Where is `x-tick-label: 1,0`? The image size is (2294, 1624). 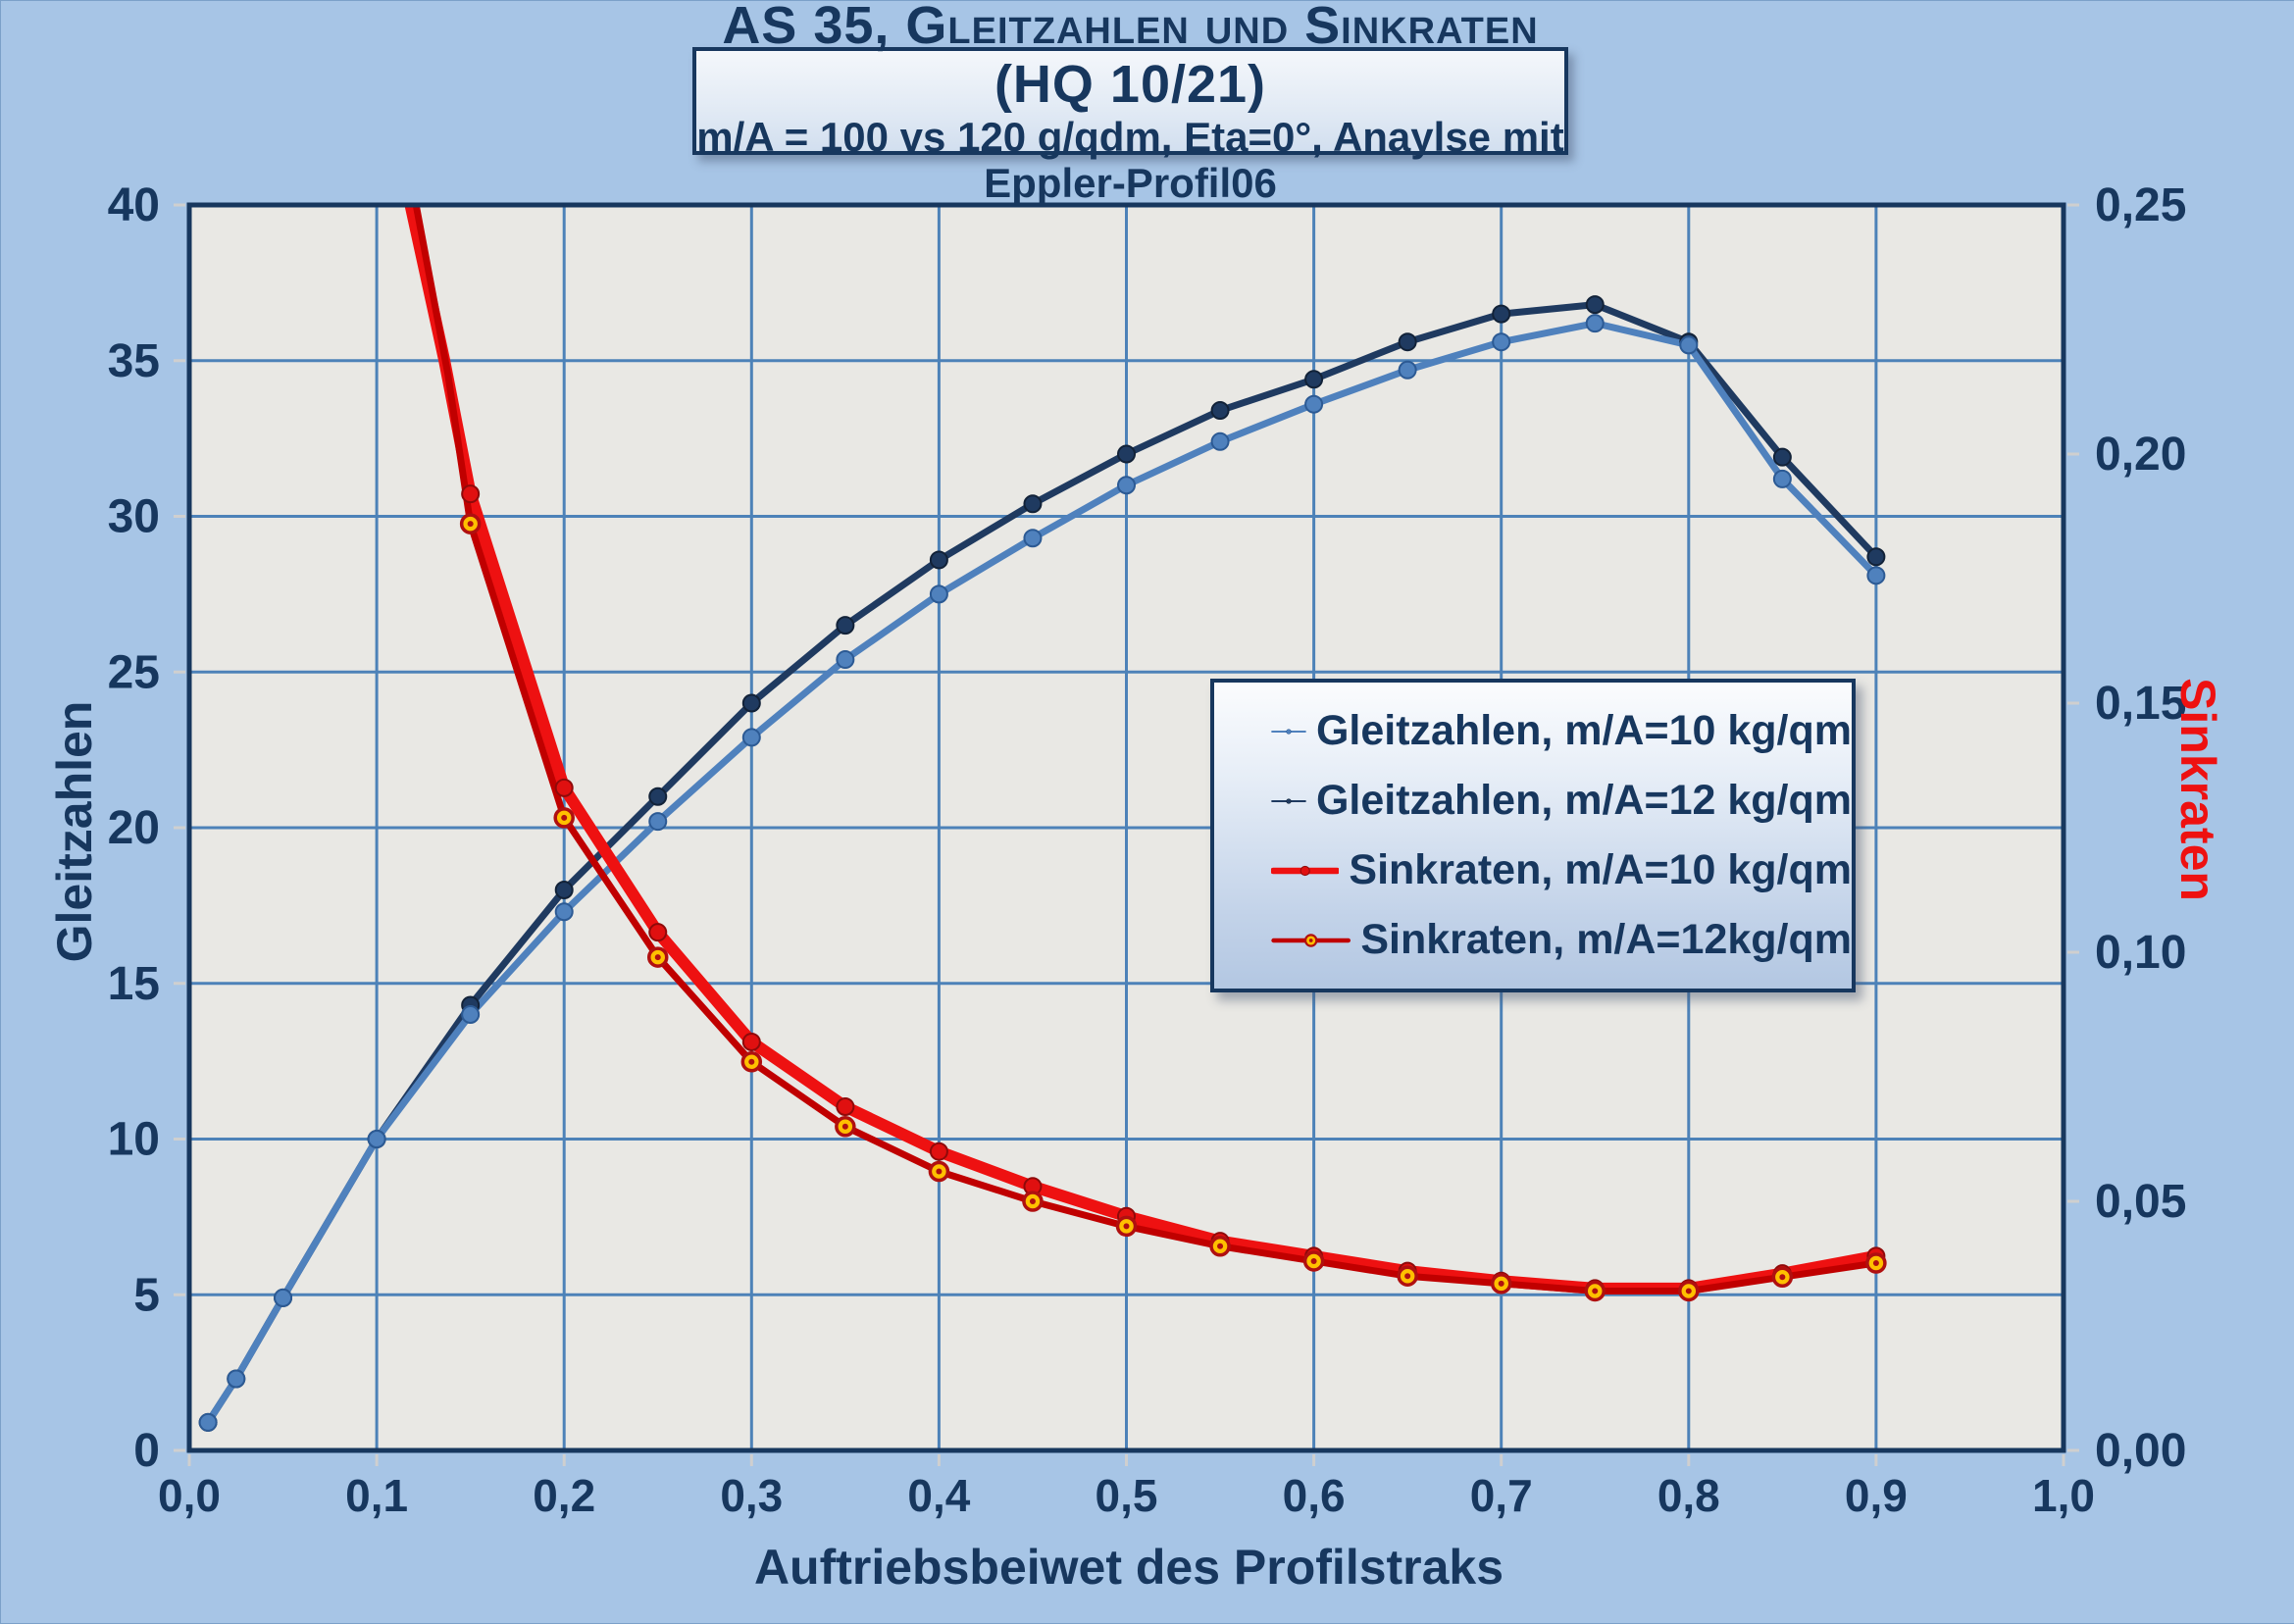 x-tick-label: 1,0 is located at coordinates (2063, 1495).